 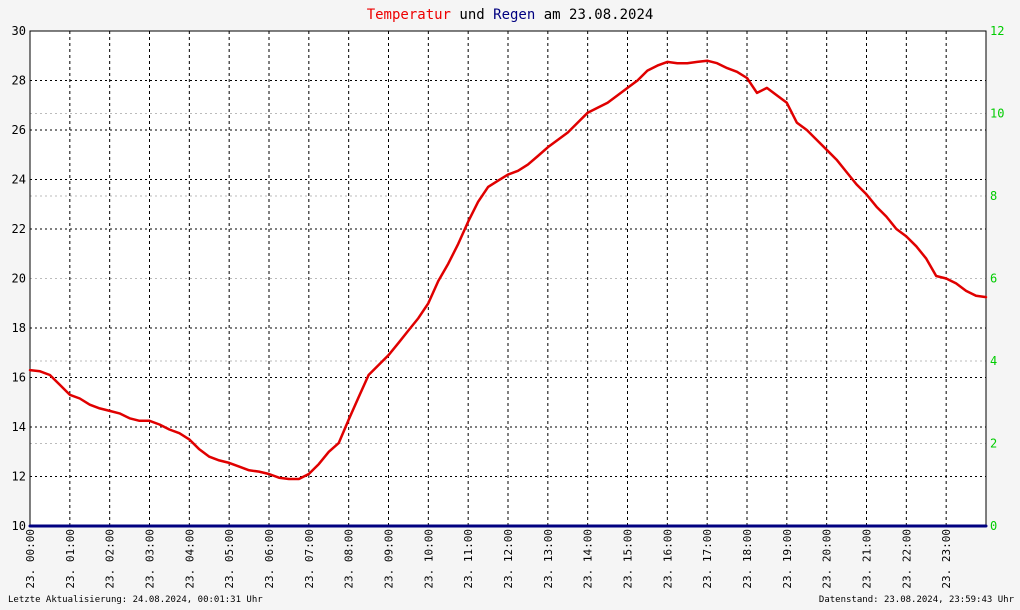 What do you see at coordinates (19, 526) in the screenshot?
I see `y-left-tick-label: 10` at bounding box center [19, 526].